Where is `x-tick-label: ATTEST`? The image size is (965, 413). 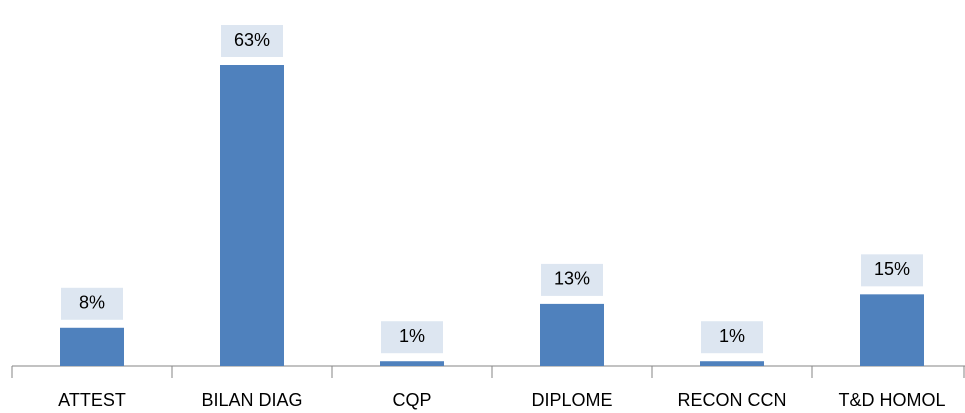
x-tick-label: ATTEST is located at coordinates (92, 400).